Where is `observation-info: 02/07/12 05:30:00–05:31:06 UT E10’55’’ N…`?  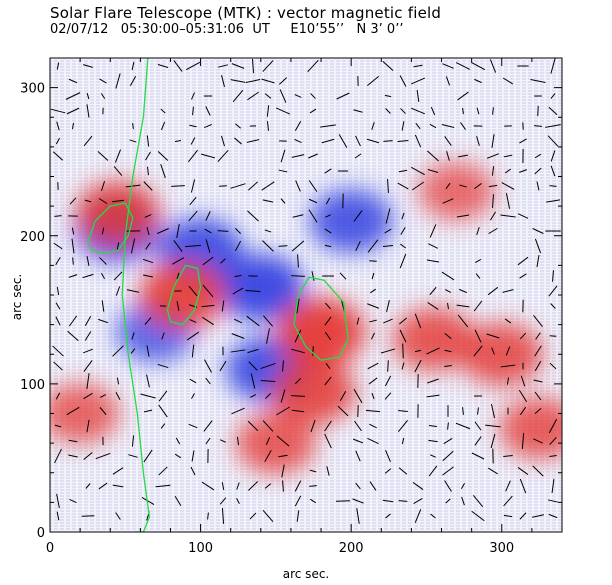
observation-info: 02/07/12 05:30:00–05:31:06 UT E10’55’’ N… is located at coordinates (227, 29).